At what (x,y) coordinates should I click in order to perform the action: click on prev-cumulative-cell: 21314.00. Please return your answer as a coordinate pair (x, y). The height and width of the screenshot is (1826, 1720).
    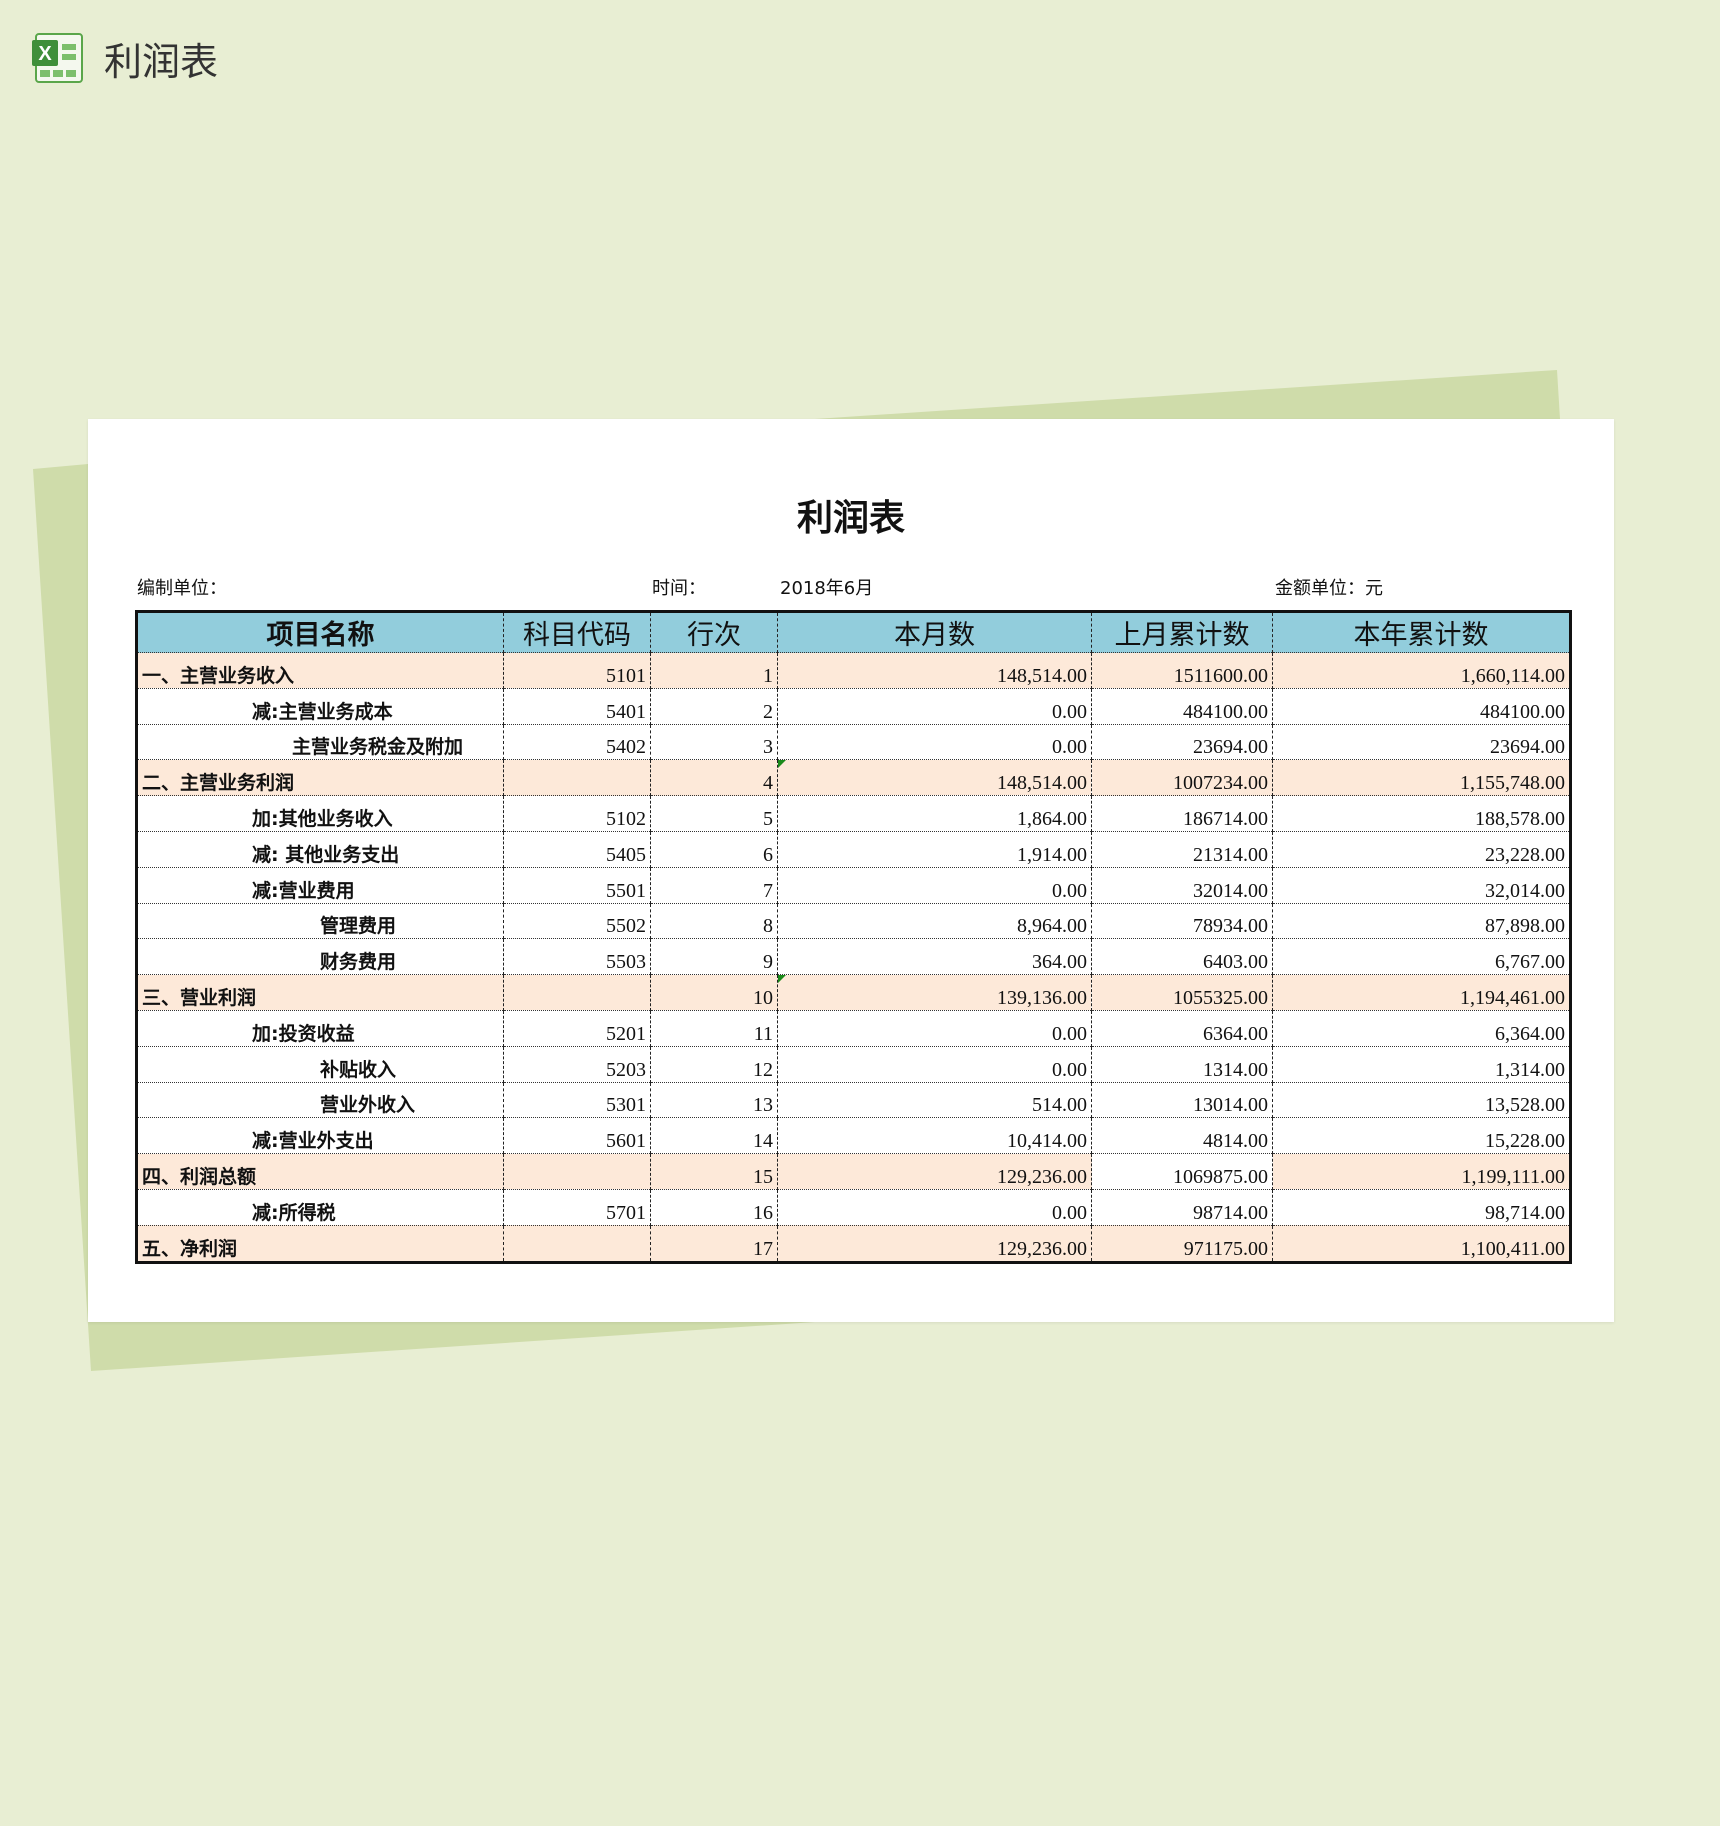
    Looking at the image, I should click on (1182, 849).